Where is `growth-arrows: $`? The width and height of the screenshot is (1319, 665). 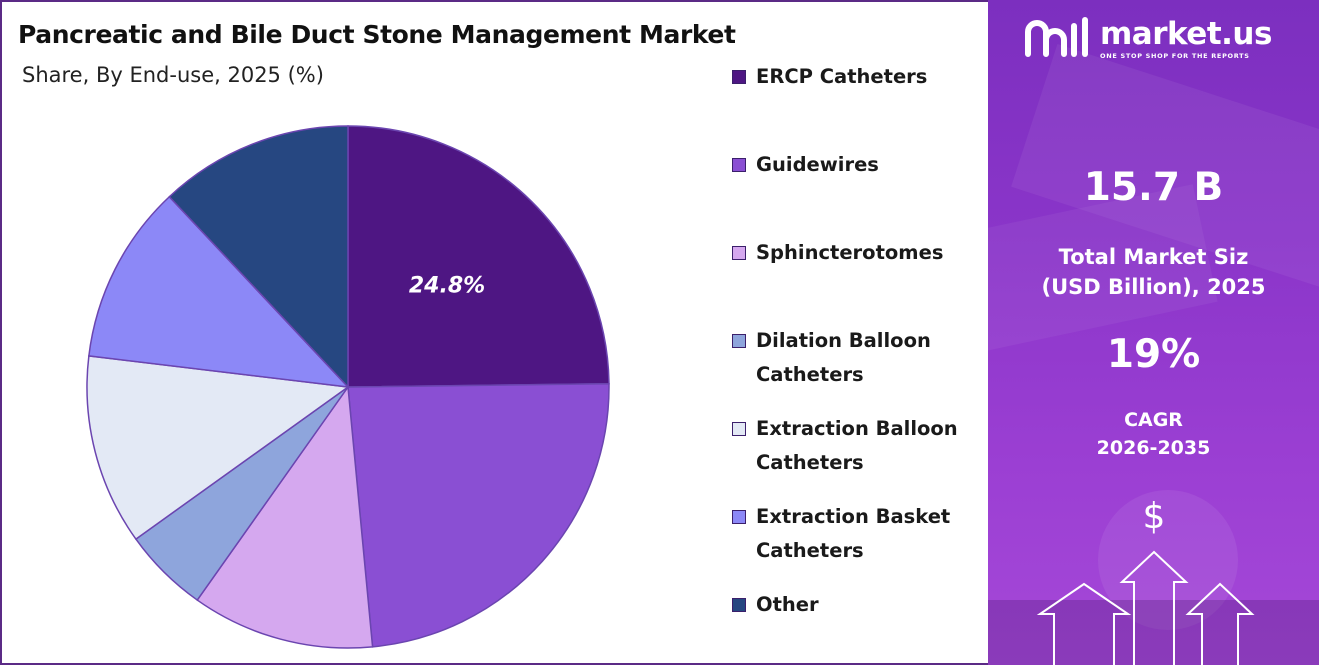 growth-arrows: $ is located at coordinates (1145, 580).